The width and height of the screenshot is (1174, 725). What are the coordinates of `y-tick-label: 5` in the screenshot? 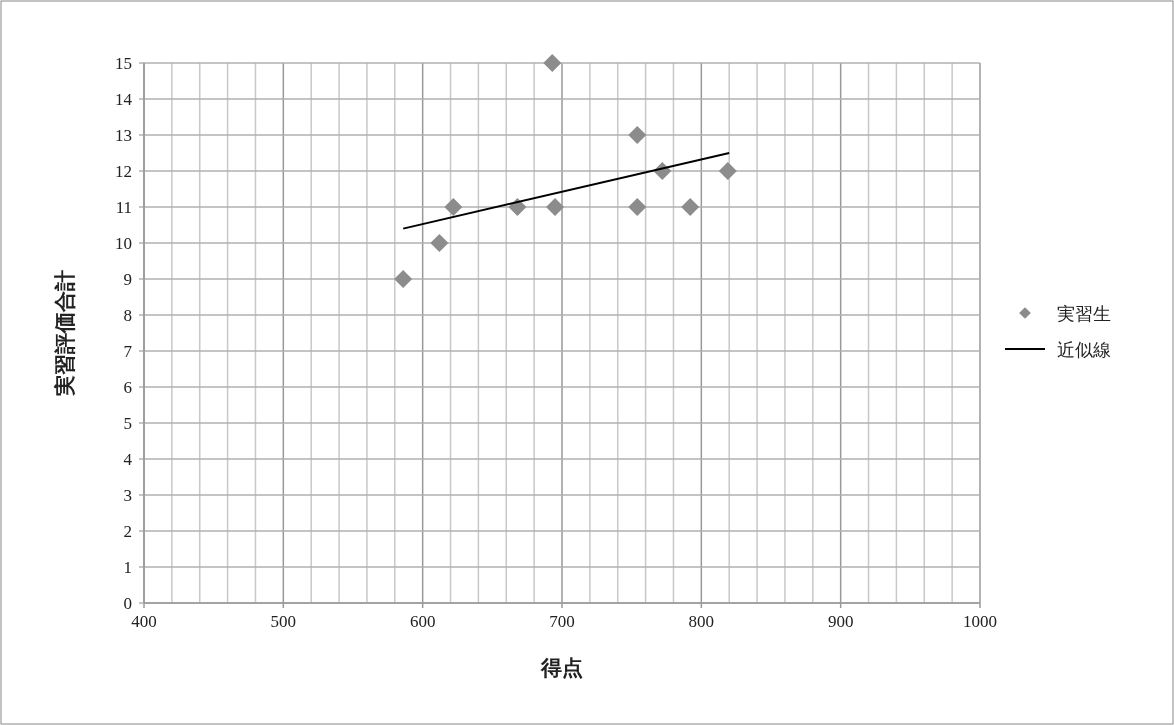 It's located at (127, 423).